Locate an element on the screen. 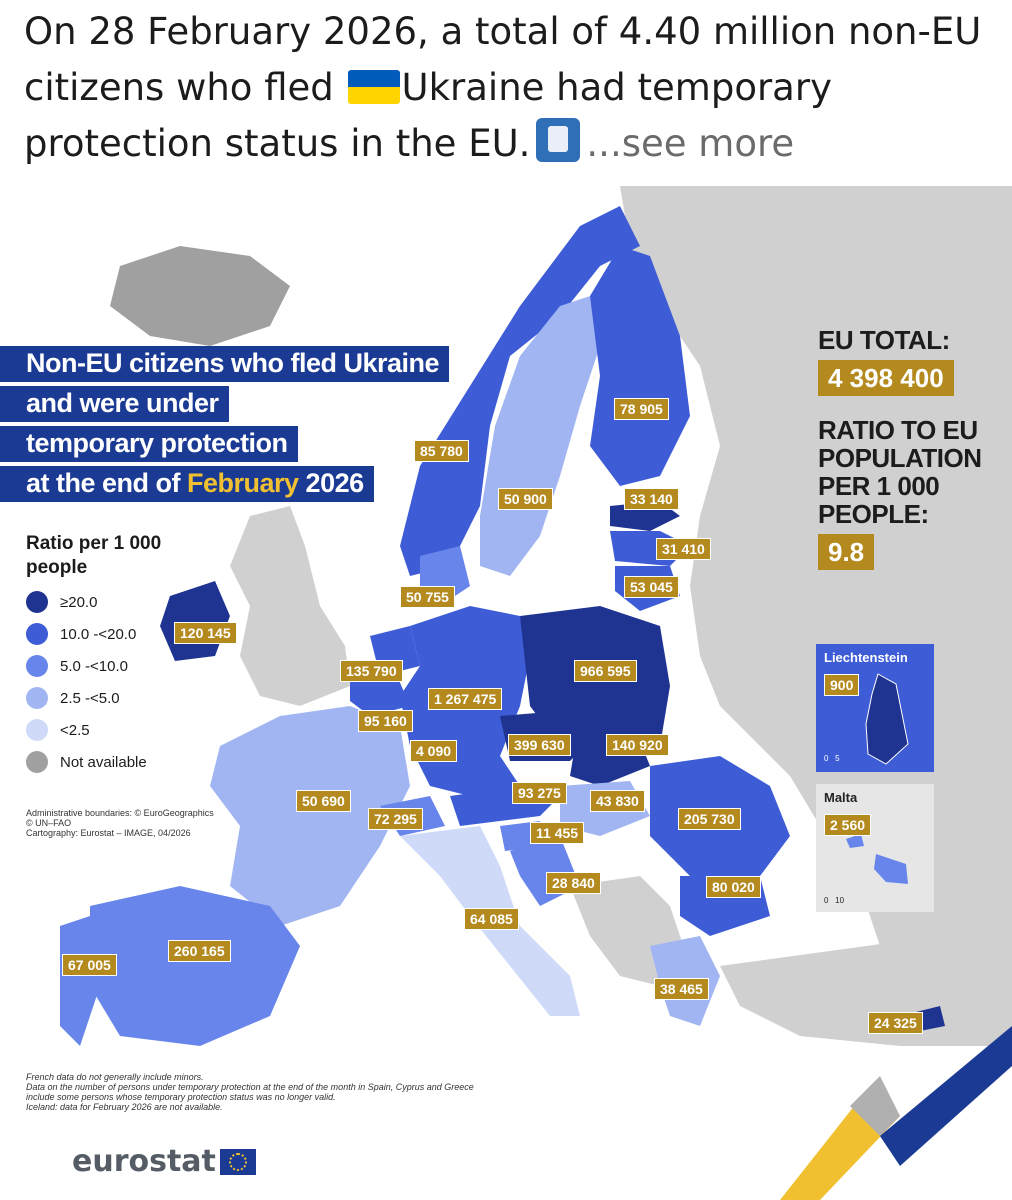 The height and width of the screenshot is (1200, 1012). norway-shape is located at coordinates (520, 391).